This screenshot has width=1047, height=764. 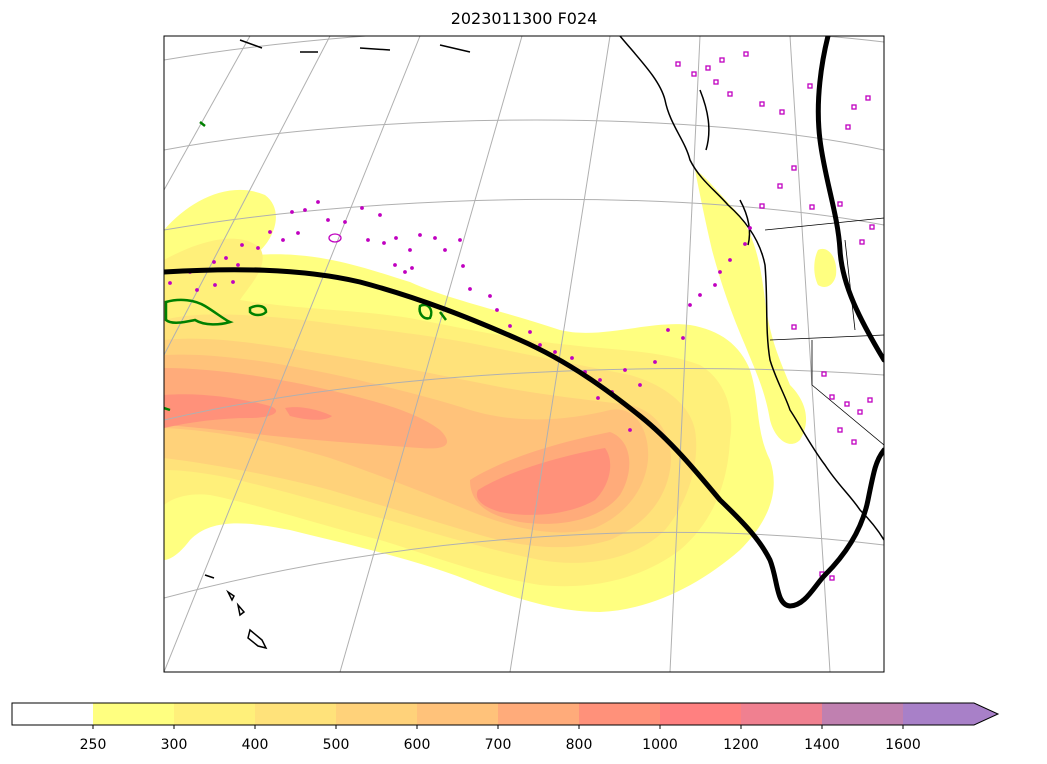 What do you see at coordinates (825, 267) in the screenshot?
I see `contour-250-inland` at bounding box center [825, 267].